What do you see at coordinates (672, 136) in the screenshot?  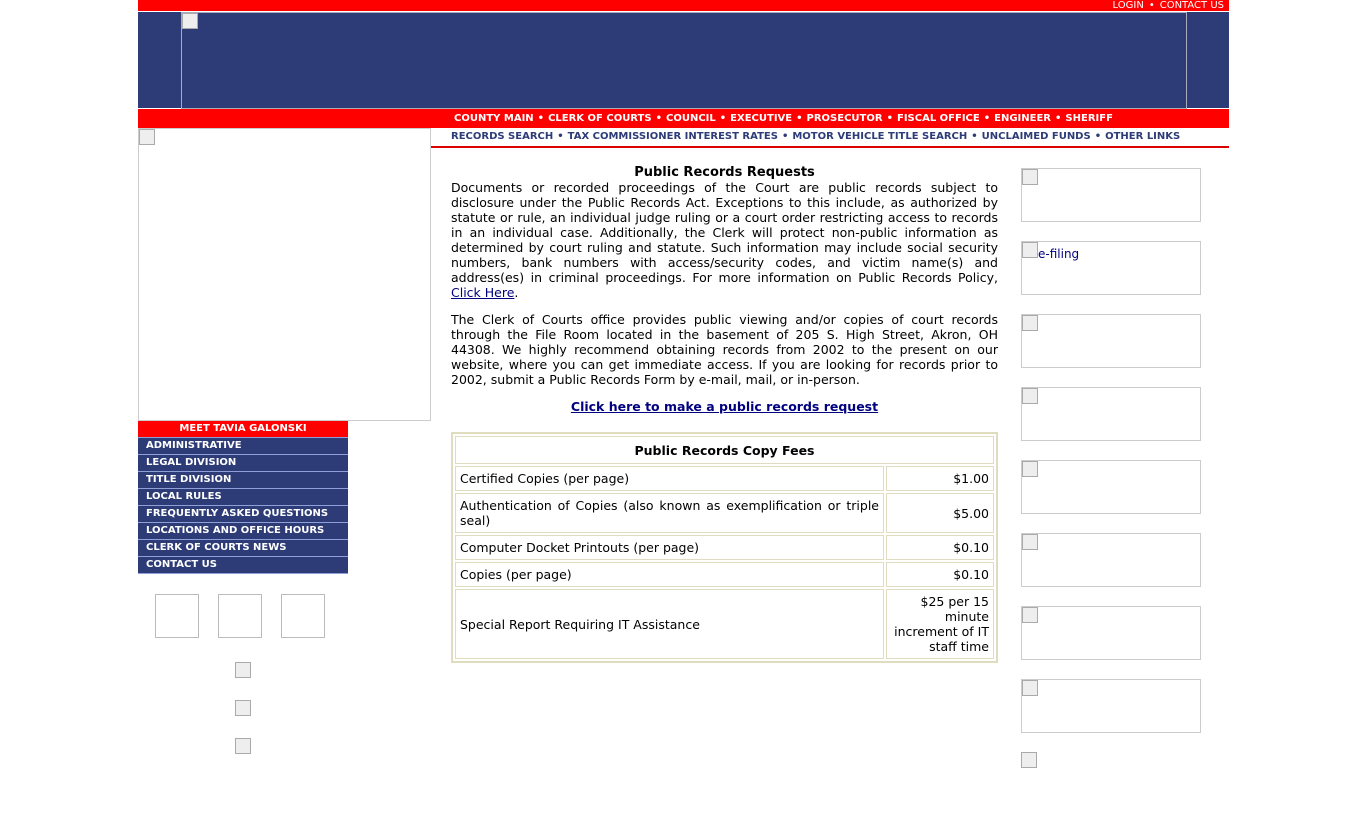 I see `nav-tax-rates: TAX COMMISSIONER INTEREST RATES` at bounding box center [672, 136].